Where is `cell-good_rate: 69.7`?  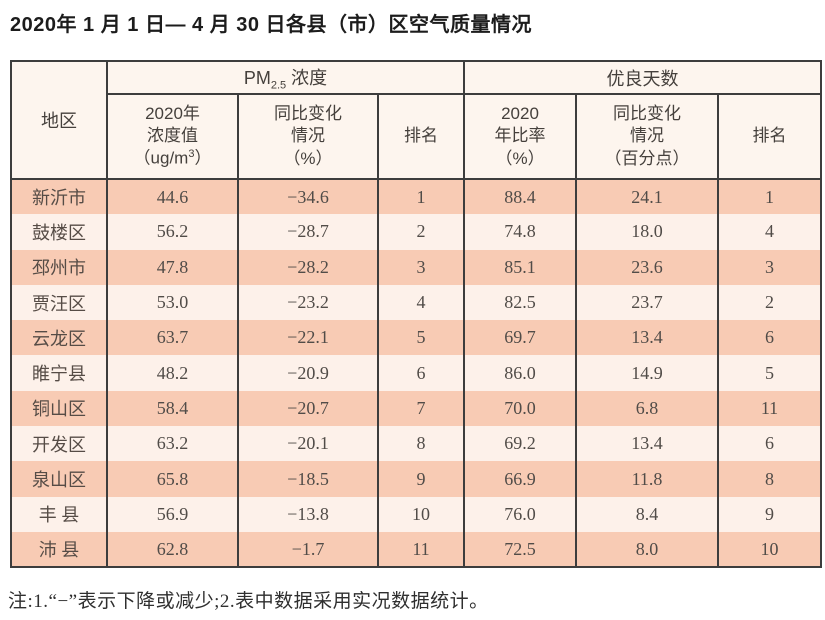
cell-good_rate: 69.7 is located at coordinates (520, 338).